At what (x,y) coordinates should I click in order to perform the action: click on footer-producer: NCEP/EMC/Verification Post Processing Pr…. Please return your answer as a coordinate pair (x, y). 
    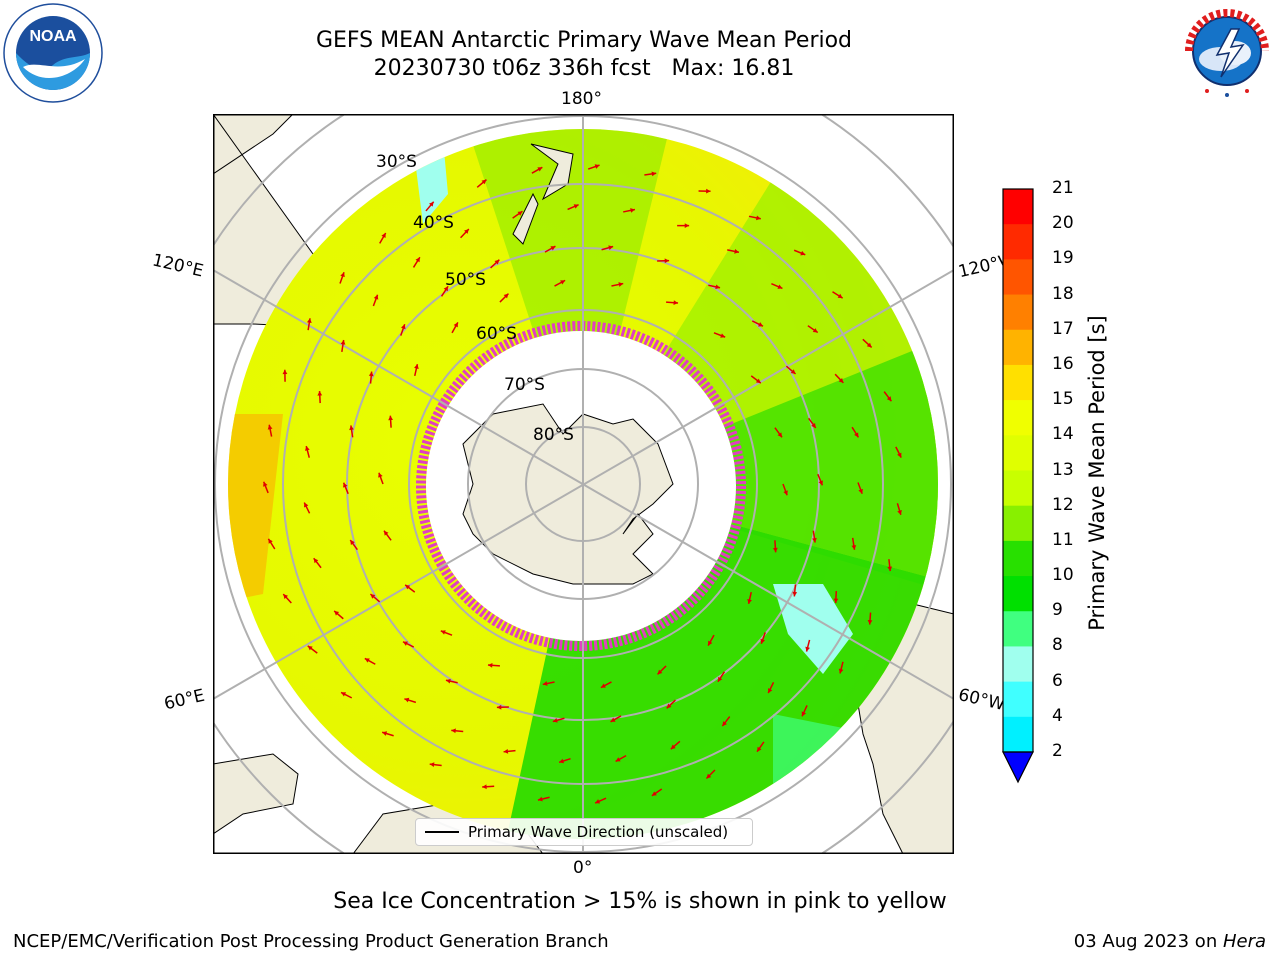
    Looking at the image, I should click on (311, 941).